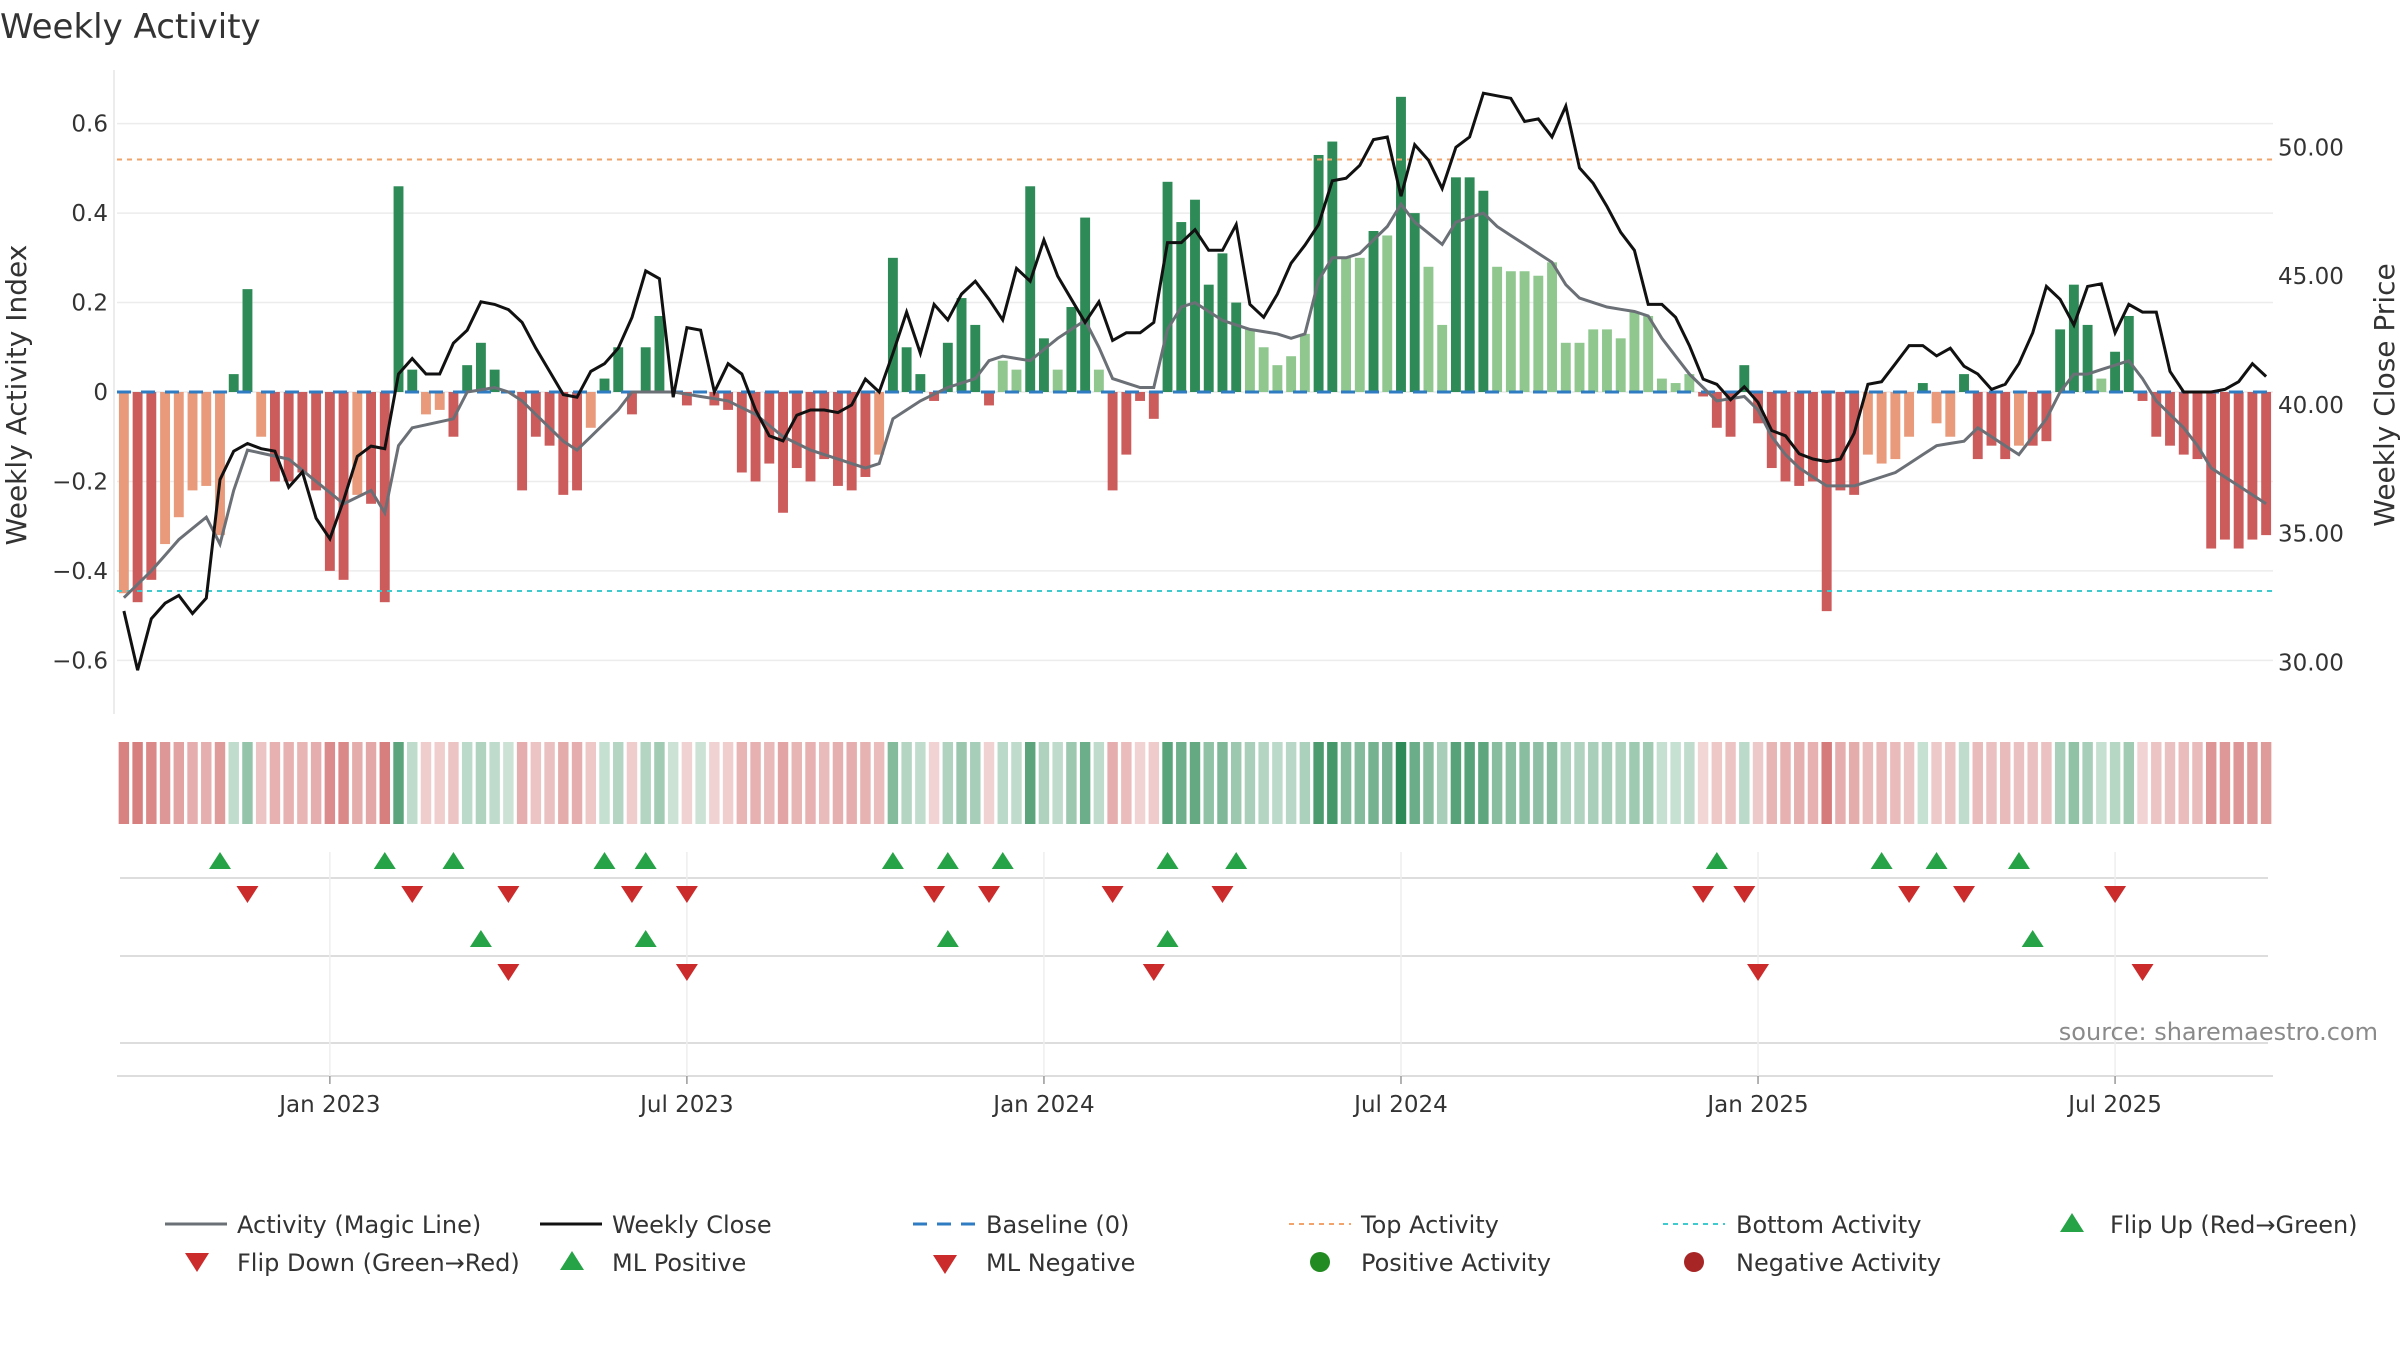  What do you see at coordinates (2311, 277) in the screenshot?
I see `right-tick-label: 45.00` at bounding box center [2311, 277].